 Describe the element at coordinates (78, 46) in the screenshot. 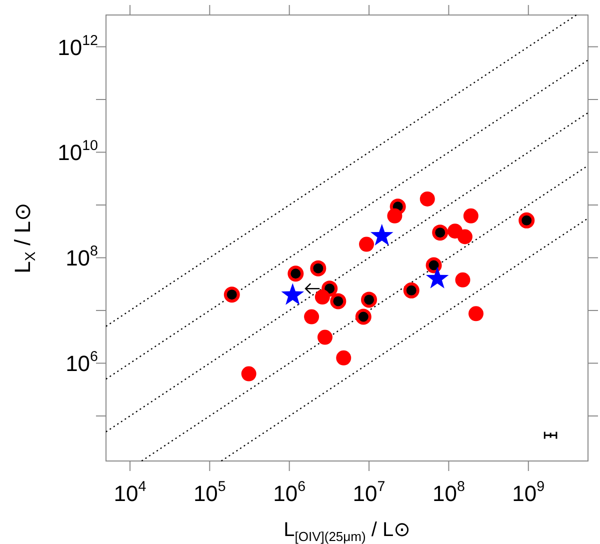

I see `y-tick-label: 10$^{12}$` at that location.